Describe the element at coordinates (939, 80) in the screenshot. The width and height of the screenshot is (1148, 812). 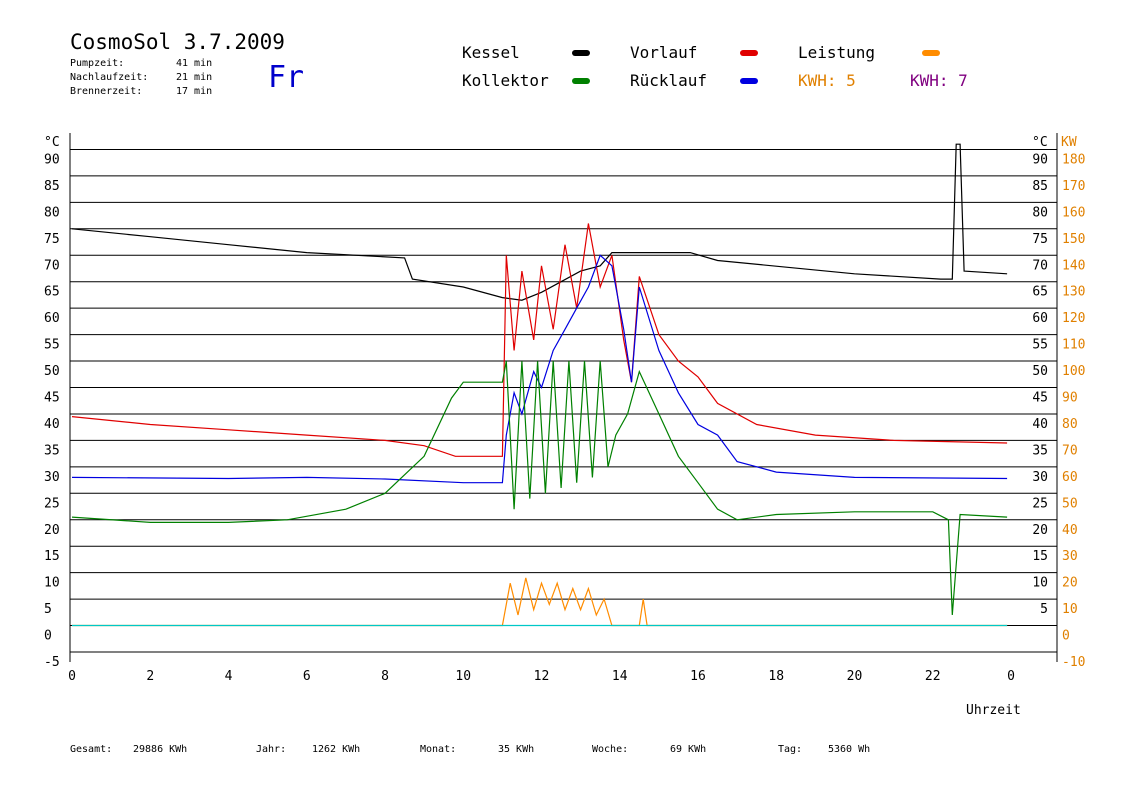
I see `legend-kwh-2: KWH: 7` at that location.